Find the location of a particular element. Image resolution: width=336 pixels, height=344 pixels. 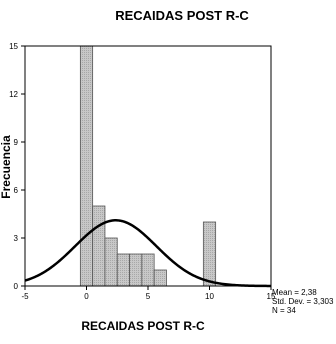

stats-n: N = 34 is located at coordinates (284, 310).